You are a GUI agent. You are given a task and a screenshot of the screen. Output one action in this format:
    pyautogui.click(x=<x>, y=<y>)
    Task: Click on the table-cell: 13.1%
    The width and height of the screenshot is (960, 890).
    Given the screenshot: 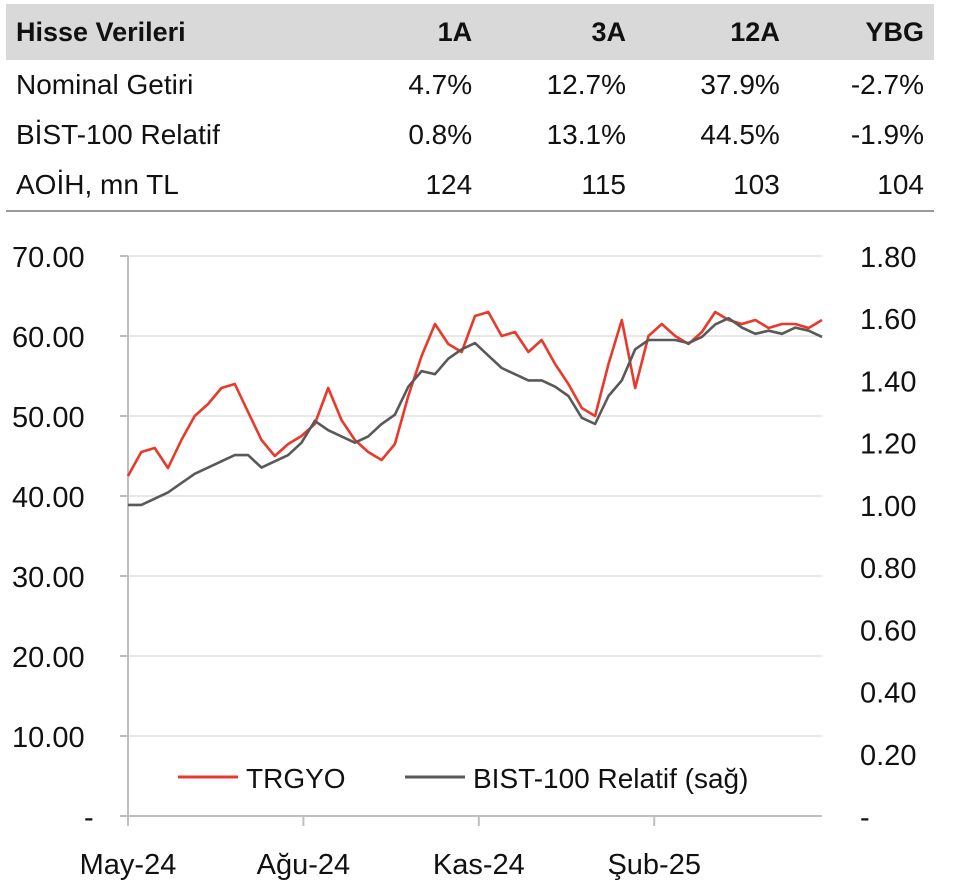 What is the action you would take?
    pyautogui.click(x=586, y=134)
    